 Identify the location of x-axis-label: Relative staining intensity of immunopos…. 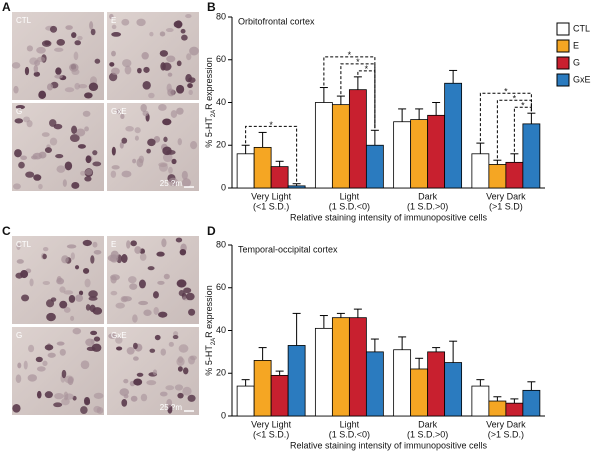
(389, 445).